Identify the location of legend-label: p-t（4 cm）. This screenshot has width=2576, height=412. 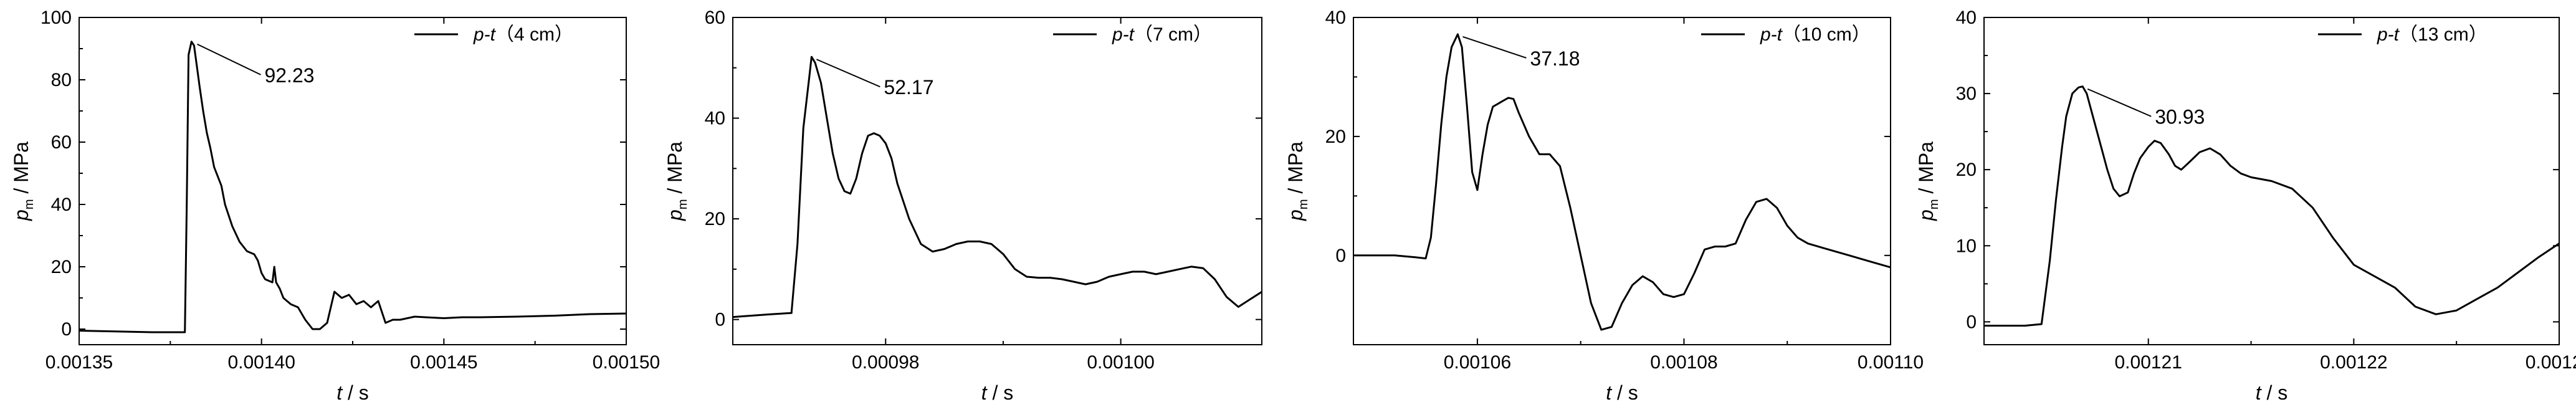
(523, 34).